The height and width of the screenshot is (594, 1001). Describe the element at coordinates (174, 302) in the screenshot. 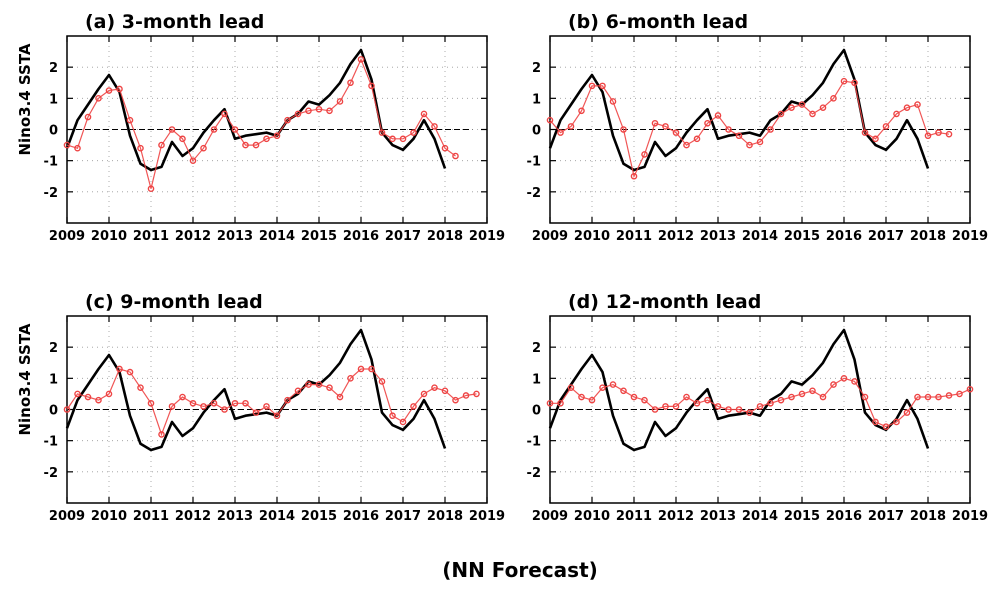

I see `panel-title: (c) 9-month lead` at that location.